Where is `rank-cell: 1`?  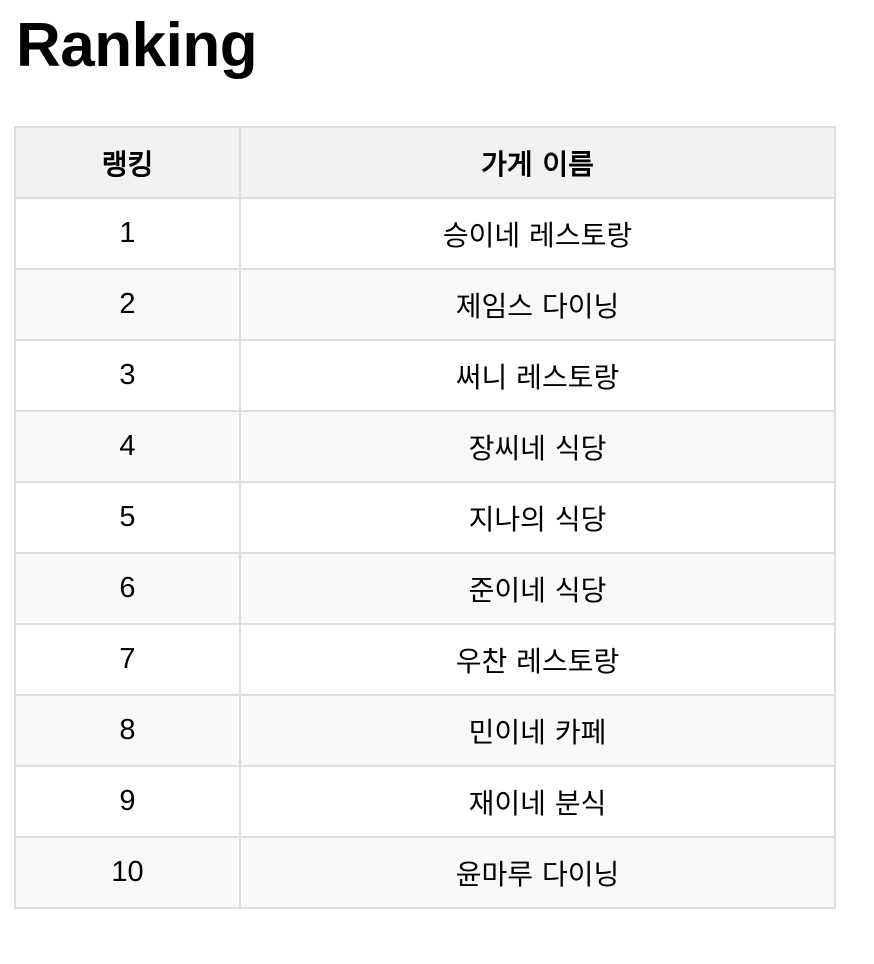
rank-cell: 1 is located at coordinates (127, 233).